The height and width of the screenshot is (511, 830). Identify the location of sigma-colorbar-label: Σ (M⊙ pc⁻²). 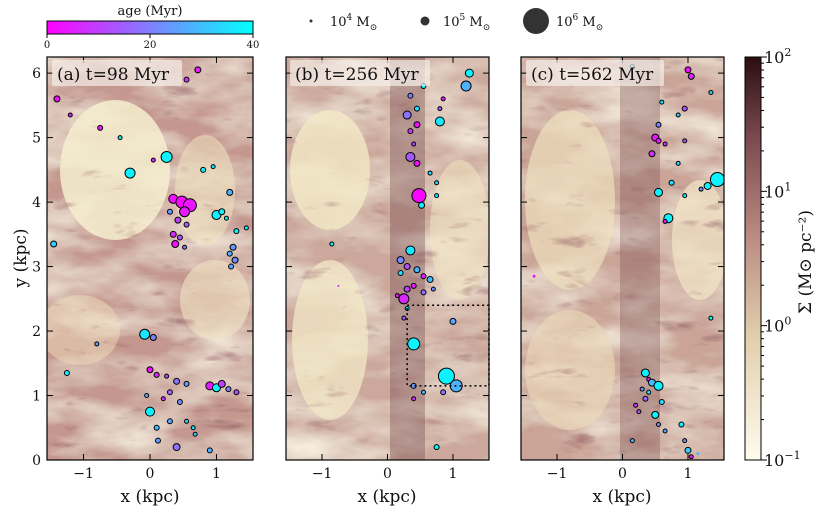
(806, 262).